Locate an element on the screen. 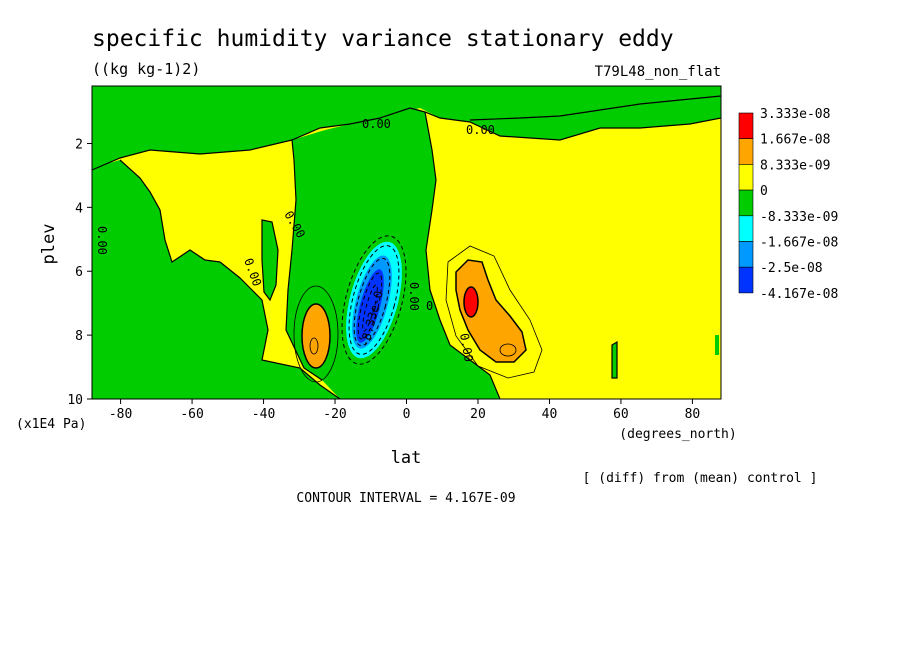 Image resolution: width=904 pixels, height=654 pixels. x-axis-ticks: -80 -60 -40 -20 0 20 40 60 80 is located at coordinates (404, 410).